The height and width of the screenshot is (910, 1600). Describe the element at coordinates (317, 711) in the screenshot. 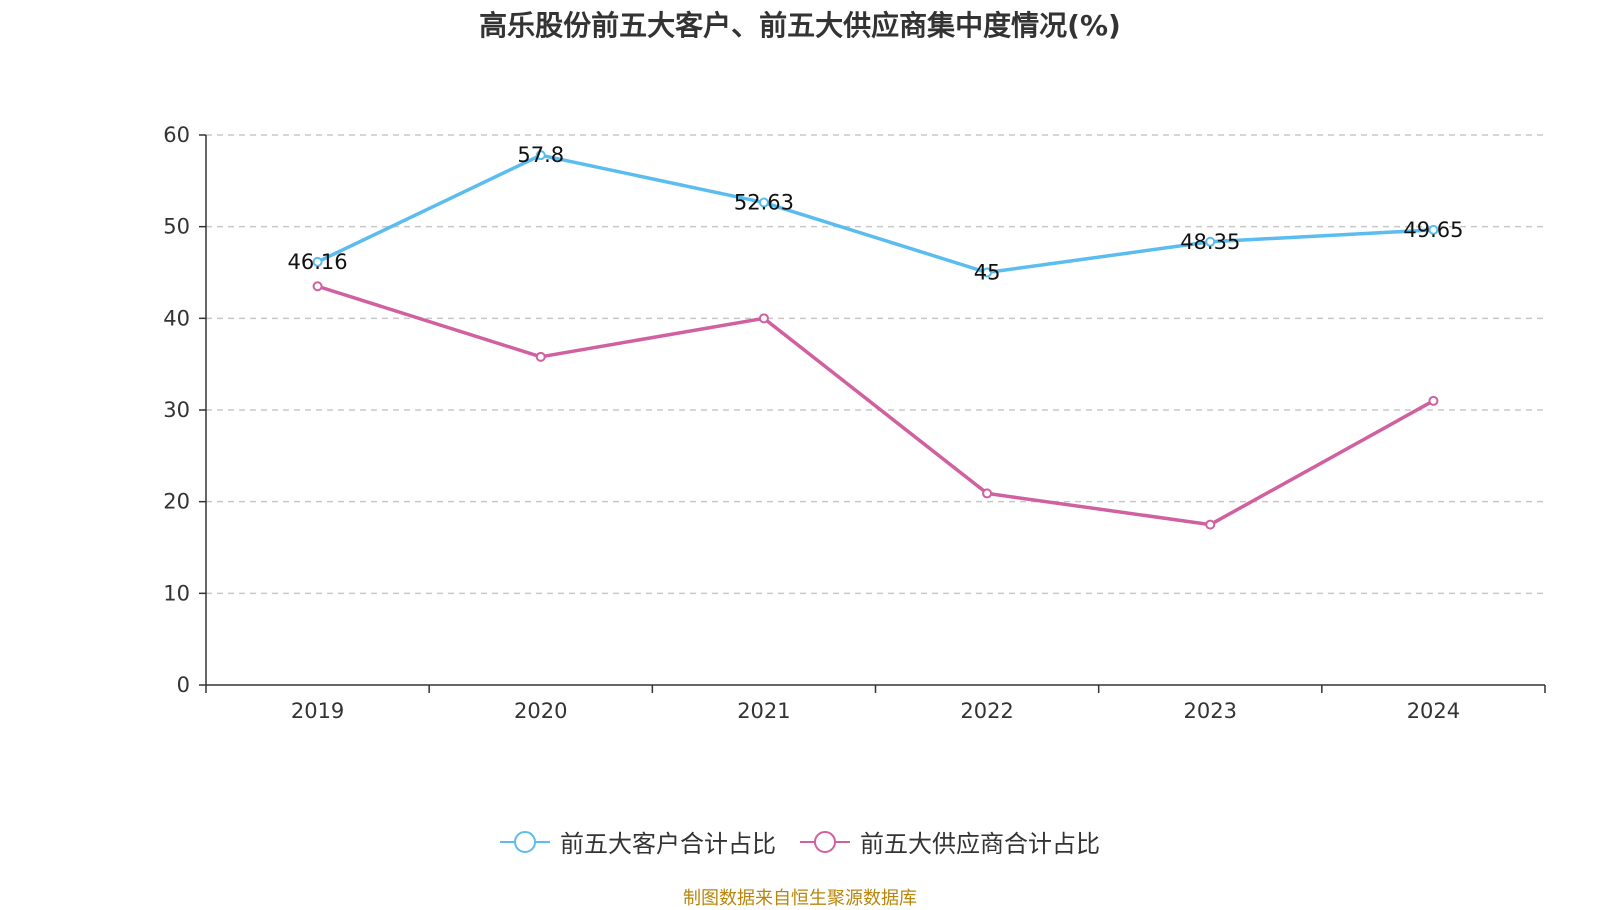

I see `x-tick-label: 2019` at that location.